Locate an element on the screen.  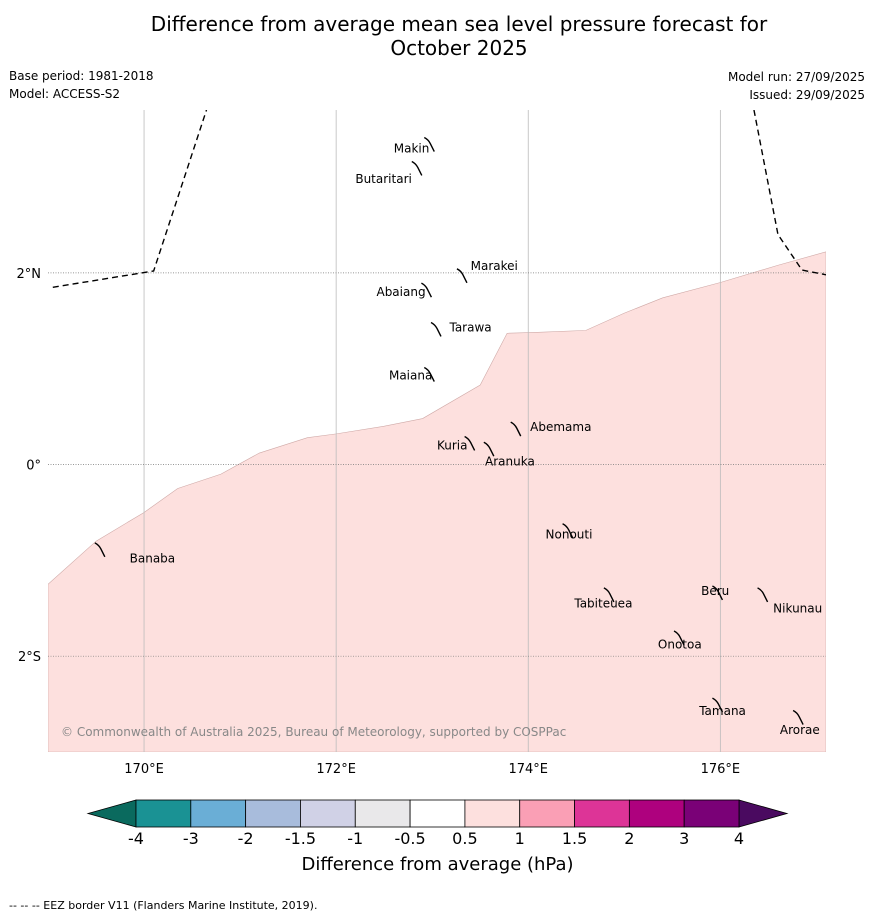
island-marakei-outline is located at coordinates (462, 276).